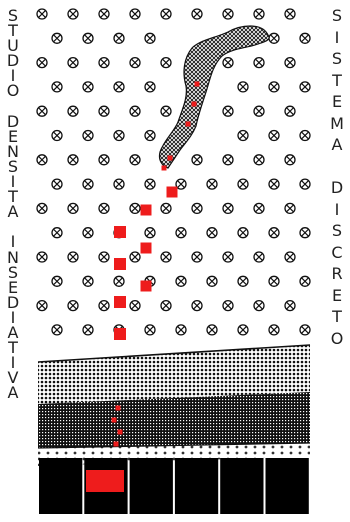  I want to click on bottom-block-row, so click(174, 486).